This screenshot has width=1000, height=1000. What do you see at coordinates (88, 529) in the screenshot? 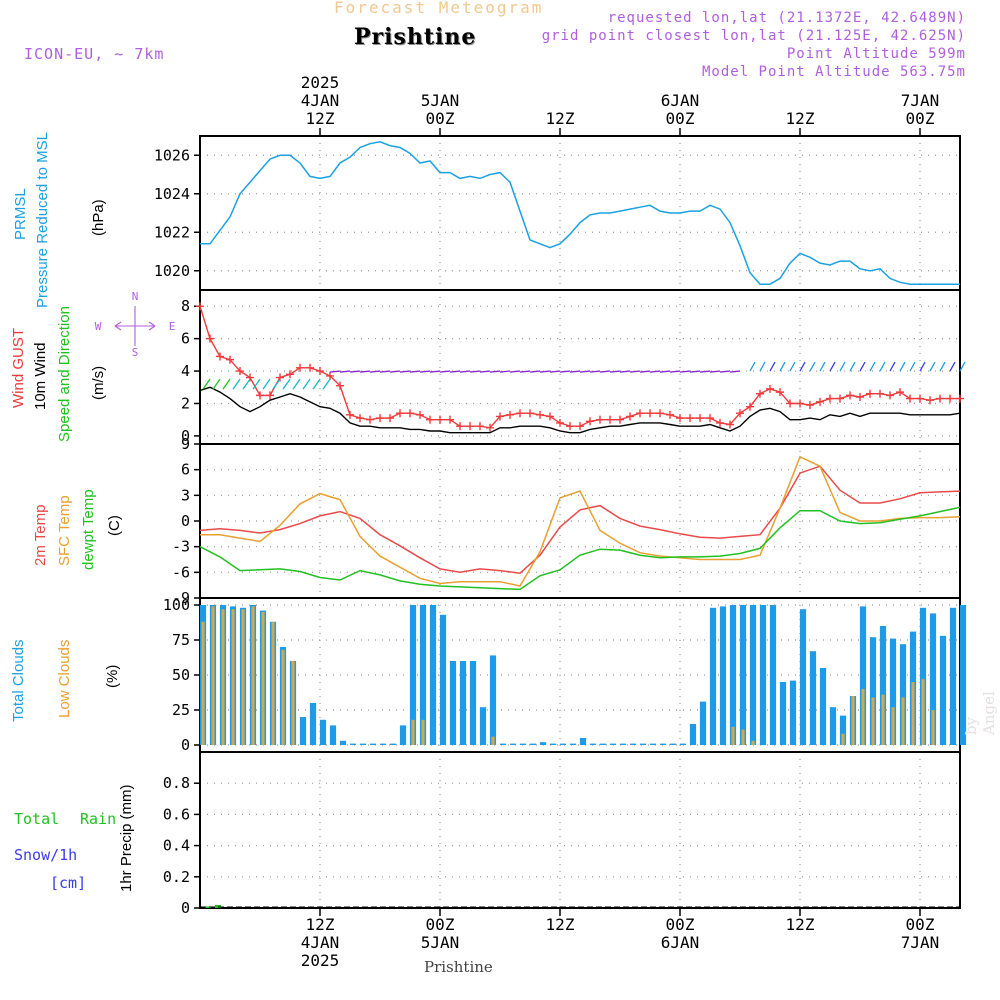
I see `temp-dewpt-label: dewpt Temp` at bounding box center [88, 529].